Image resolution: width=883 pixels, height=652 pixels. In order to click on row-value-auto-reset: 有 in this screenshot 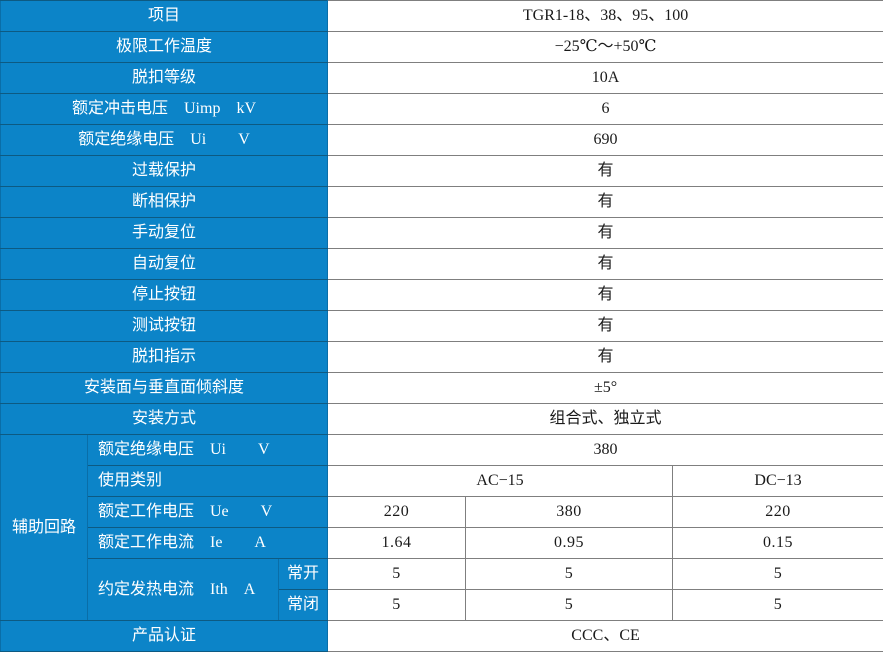, I will do `click(605, 264)`.